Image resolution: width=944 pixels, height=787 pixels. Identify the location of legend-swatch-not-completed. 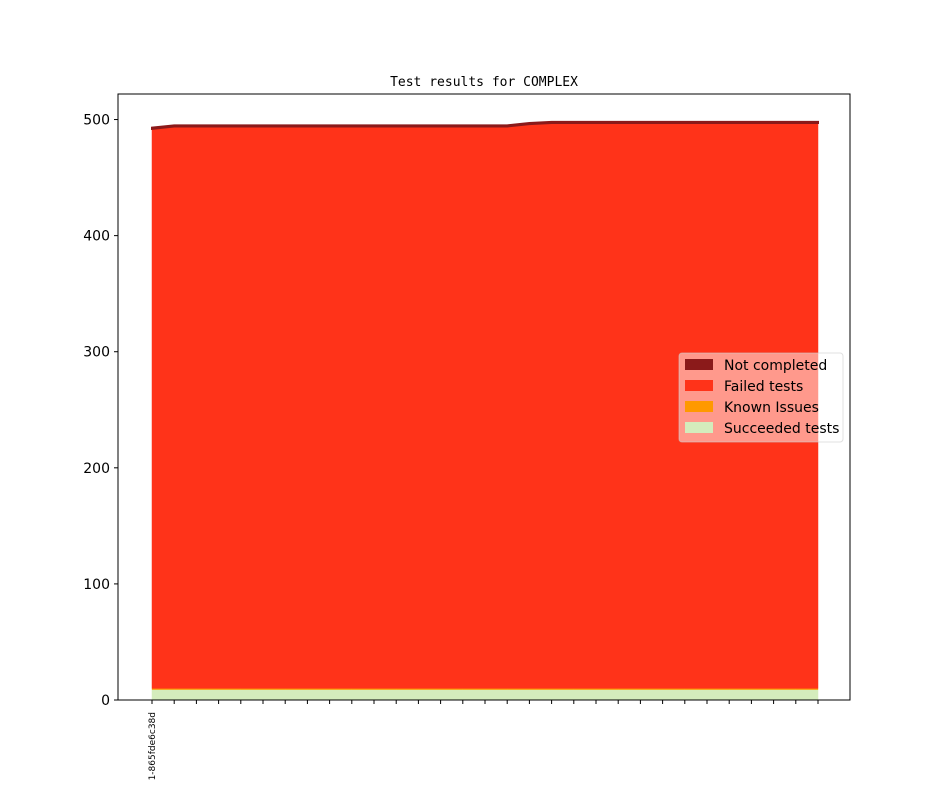
(699, 364).